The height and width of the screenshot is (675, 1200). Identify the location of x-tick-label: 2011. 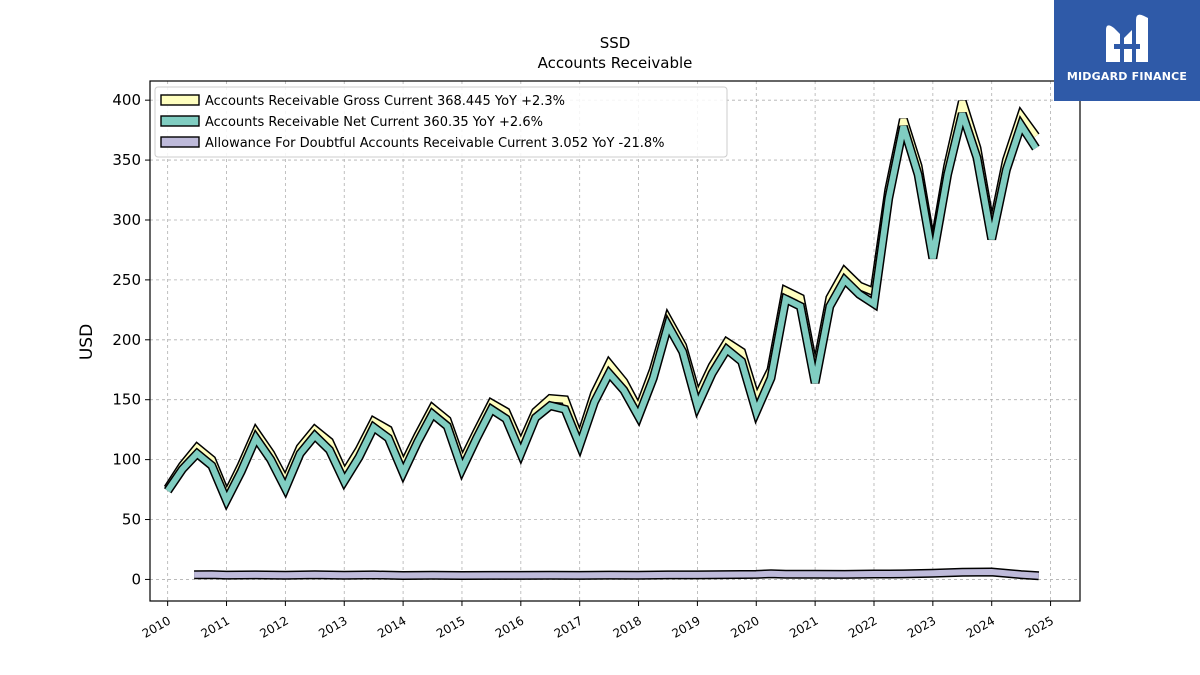
(215, 626).